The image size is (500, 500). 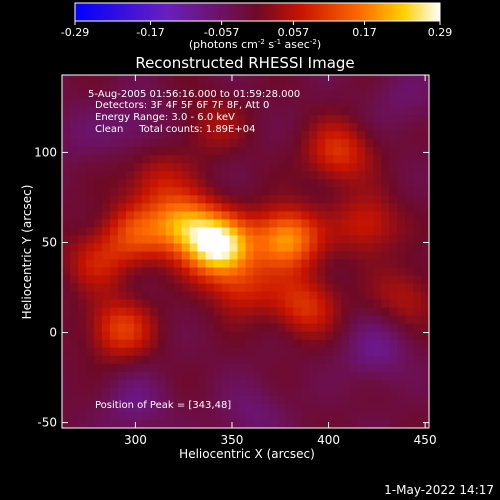 What do you see at coordinates (255, 44) in the screenshot?
I see `colorbar-label: (photons cm-2 s-1 asec-2)` at bounding box center [255, 44].